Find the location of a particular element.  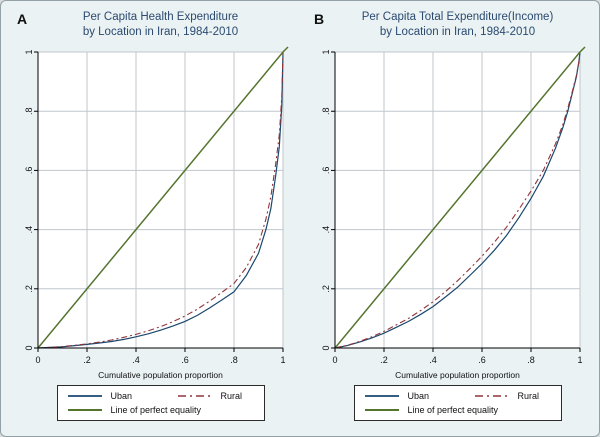

panel-a-x-axis-label: Cumulative population proportion is located at coordinates (160, 375).